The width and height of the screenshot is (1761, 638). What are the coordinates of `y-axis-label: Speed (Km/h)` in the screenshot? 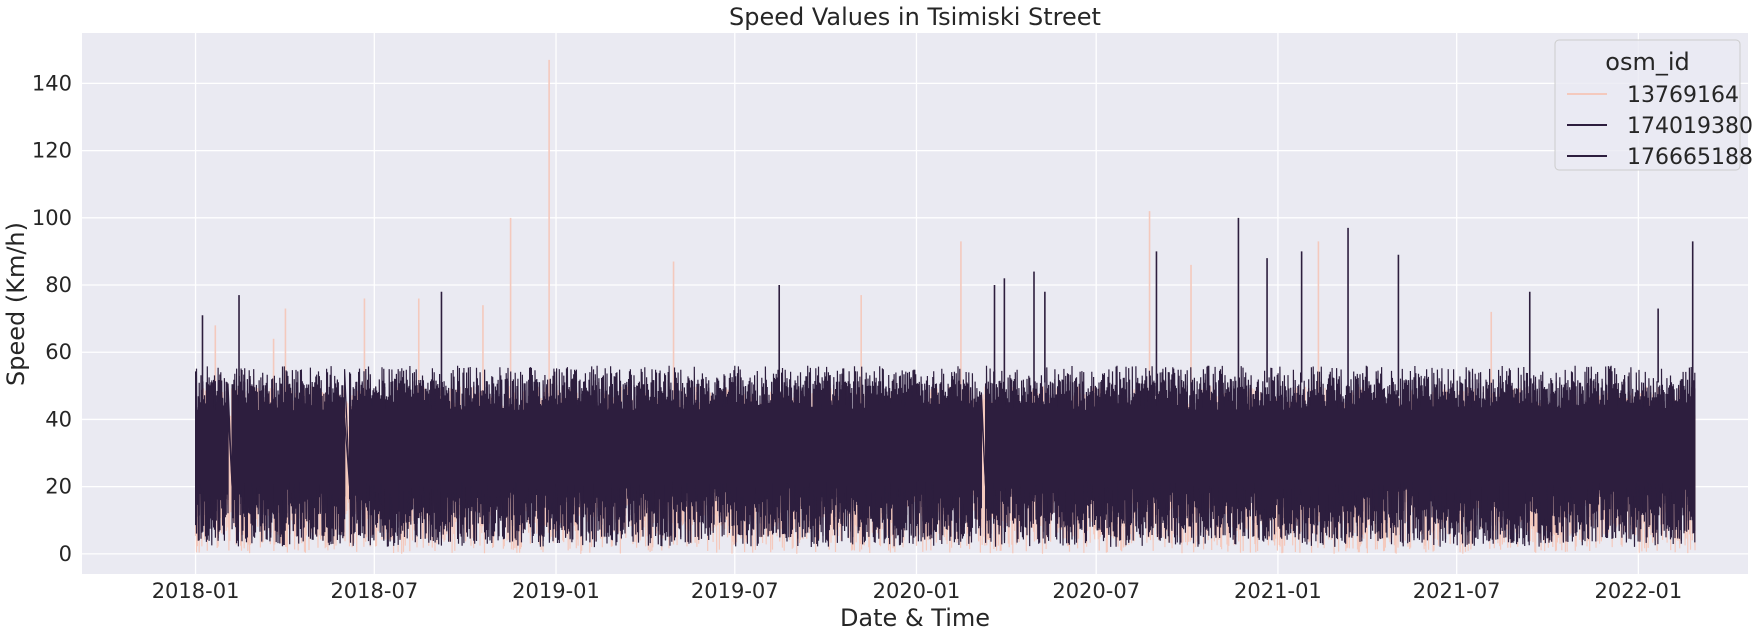 It's located at (16, 304).